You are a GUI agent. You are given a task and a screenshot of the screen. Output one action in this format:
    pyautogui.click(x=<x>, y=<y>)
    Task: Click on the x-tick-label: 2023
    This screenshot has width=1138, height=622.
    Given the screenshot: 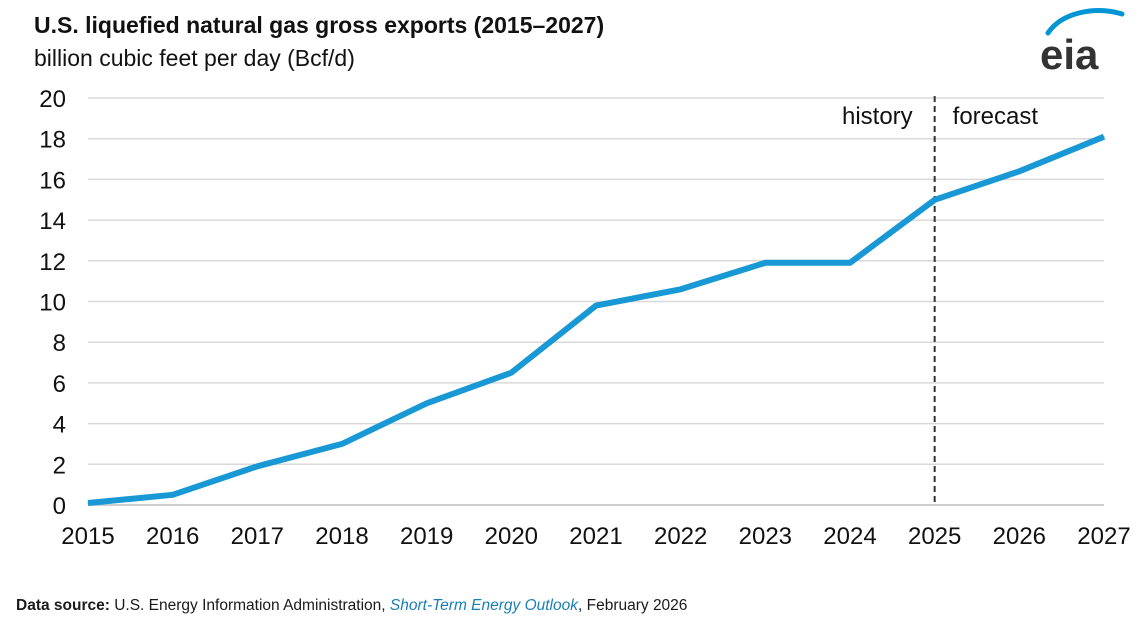 What is the action you would take?
    pyautogui.click(x=765, y=536)
    